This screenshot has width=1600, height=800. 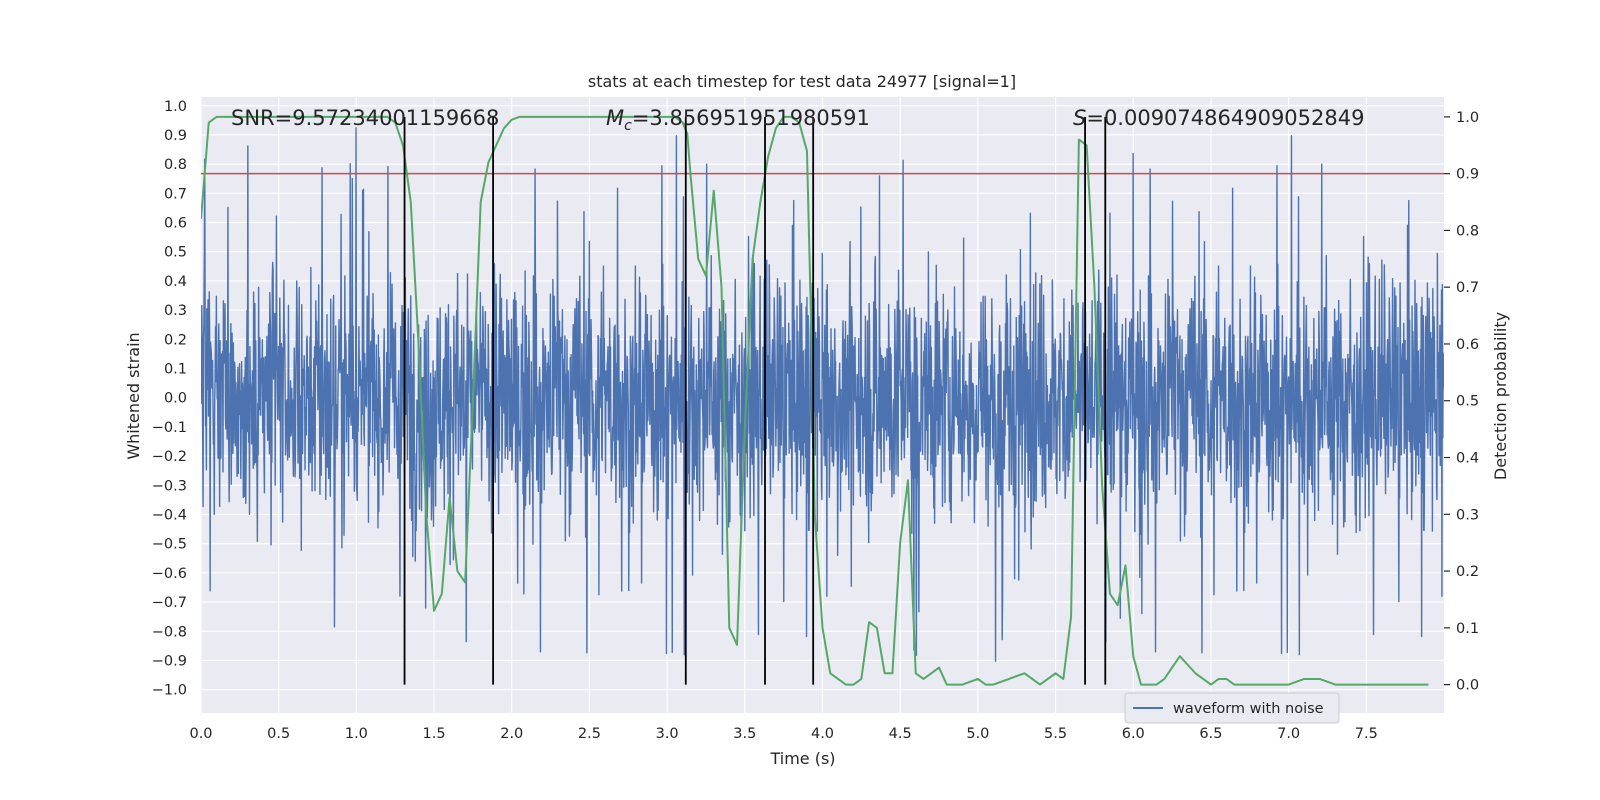 I want to click on x-tick-label: 4.5, so click(x=900, y=734).